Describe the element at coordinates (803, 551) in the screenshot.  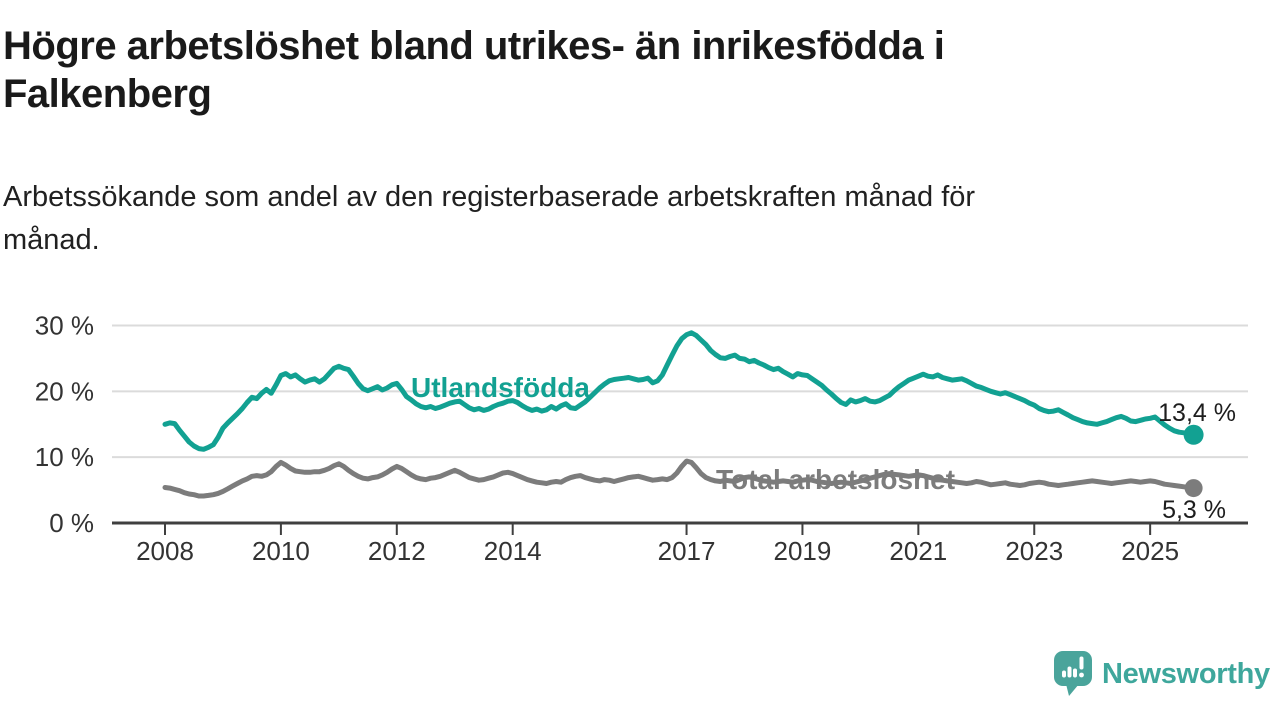
I see `x-axis-tick-label: 2019` at that location.